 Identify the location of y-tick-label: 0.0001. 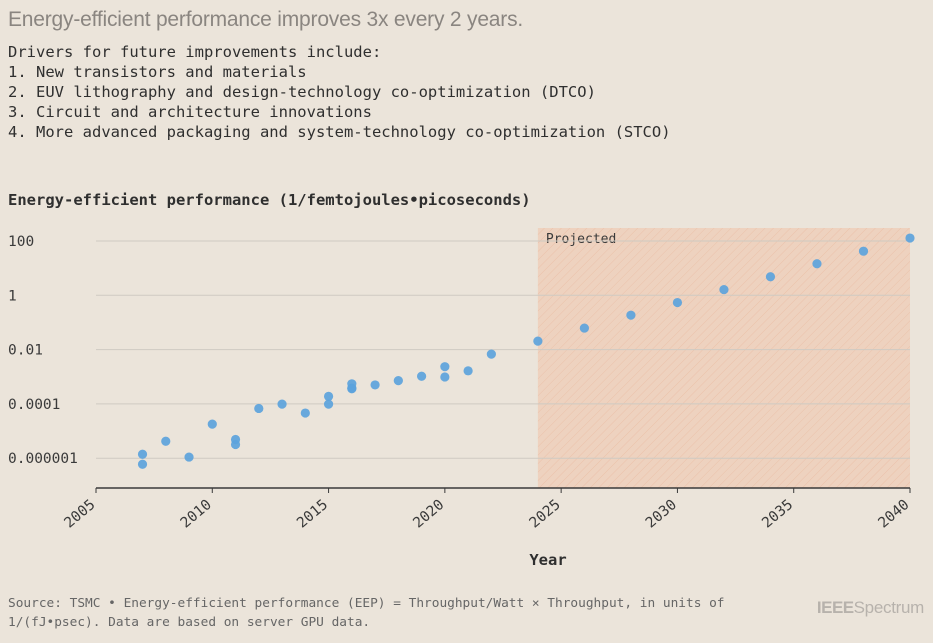
(34, 405).